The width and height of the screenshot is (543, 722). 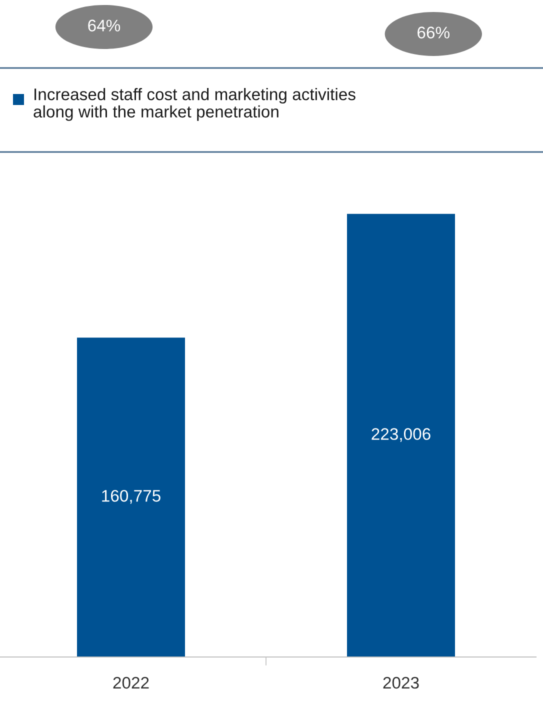 I want to click on text: Increased staff cost and marketing activities along with the market penetration, so click(x=195, y=104).